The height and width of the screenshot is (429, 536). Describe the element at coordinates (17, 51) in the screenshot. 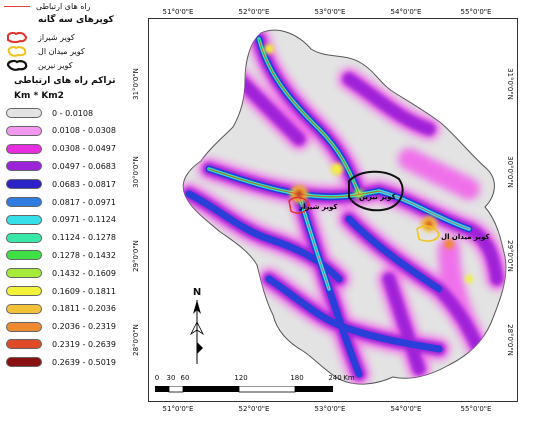

I see `meydan-outline-icon` at that location.